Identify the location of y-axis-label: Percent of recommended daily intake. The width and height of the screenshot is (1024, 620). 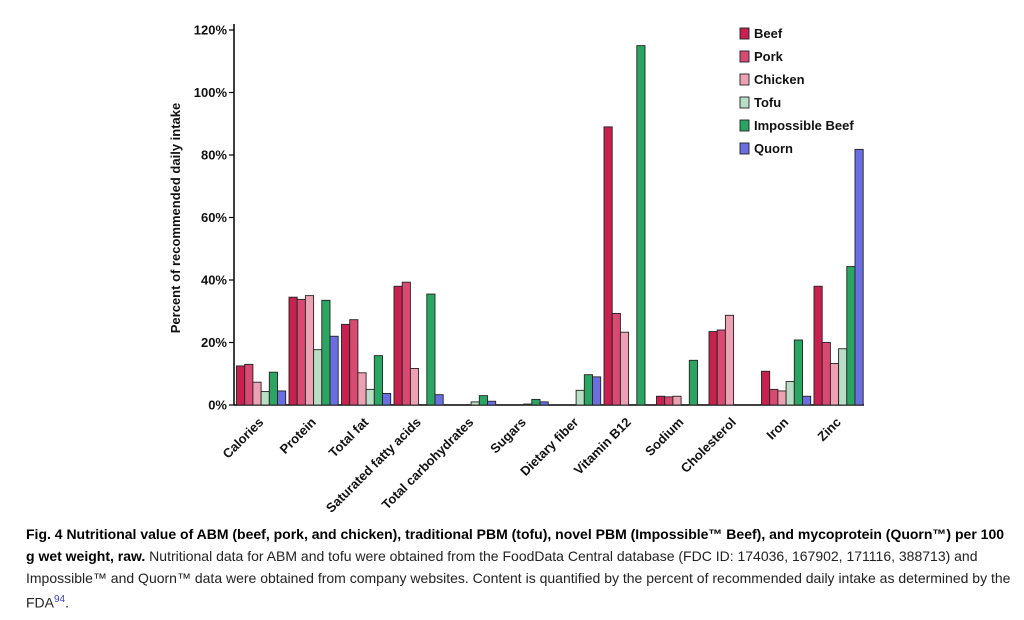
(175, 218).